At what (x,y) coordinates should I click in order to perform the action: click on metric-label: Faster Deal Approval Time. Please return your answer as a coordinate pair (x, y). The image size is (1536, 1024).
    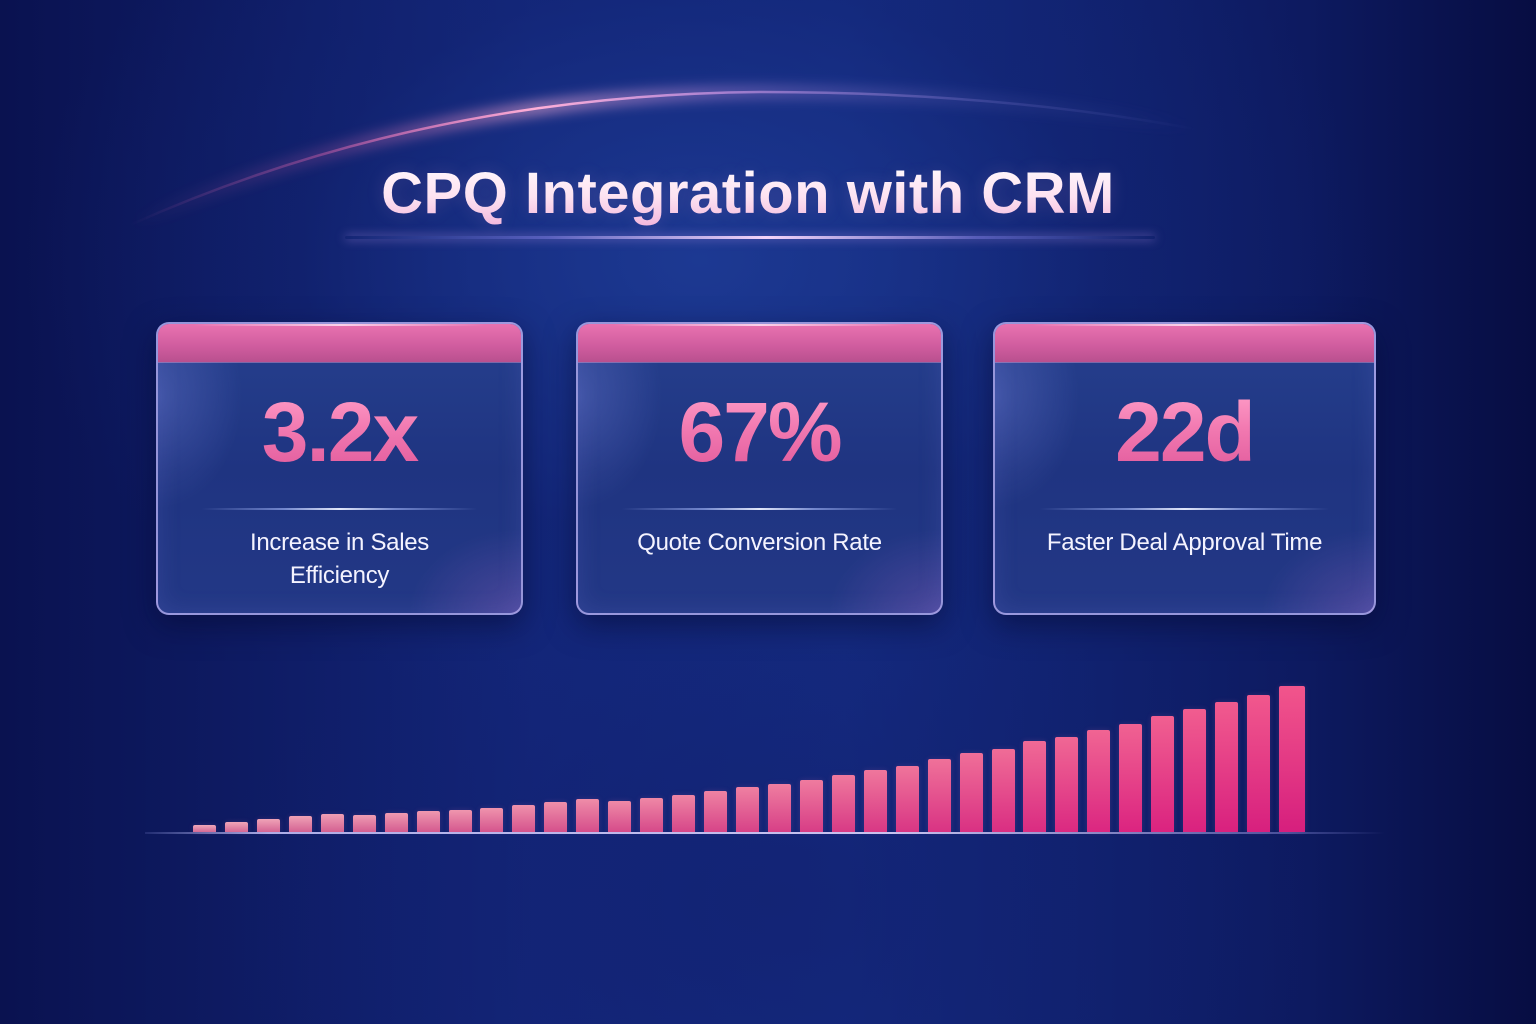
    Looking at the image, I should click on (1184, 542).